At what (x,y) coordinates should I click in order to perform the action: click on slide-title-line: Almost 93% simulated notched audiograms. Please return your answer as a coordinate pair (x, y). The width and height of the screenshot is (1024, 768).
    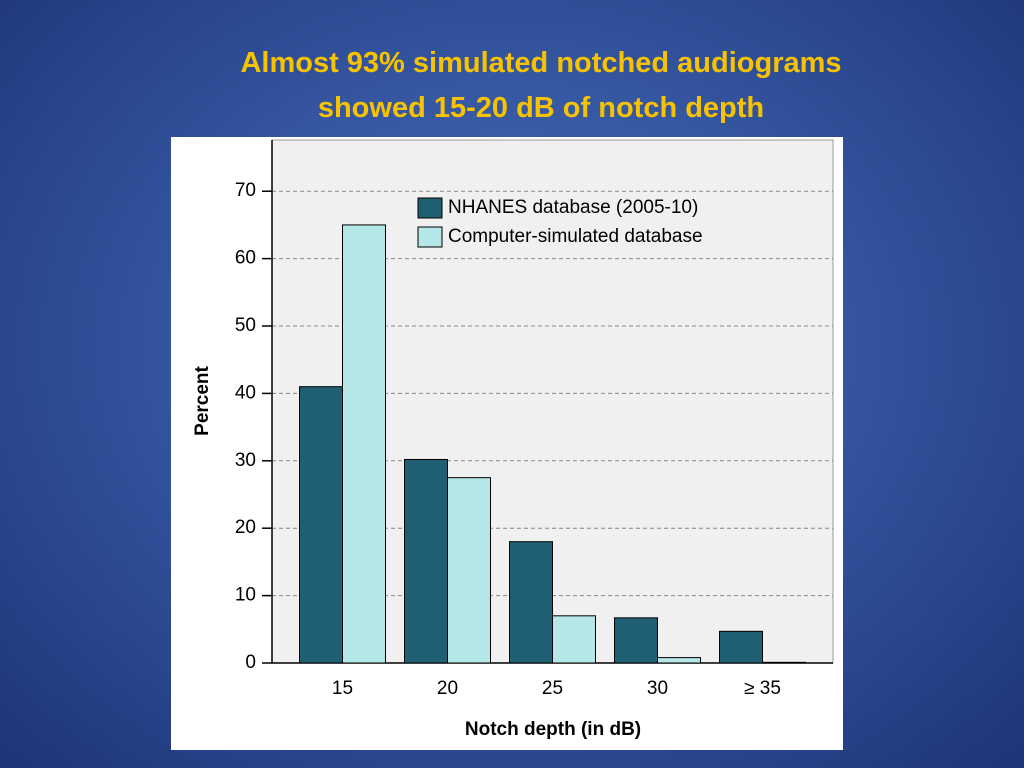
    Looking at the image, I should click on (540, 63).